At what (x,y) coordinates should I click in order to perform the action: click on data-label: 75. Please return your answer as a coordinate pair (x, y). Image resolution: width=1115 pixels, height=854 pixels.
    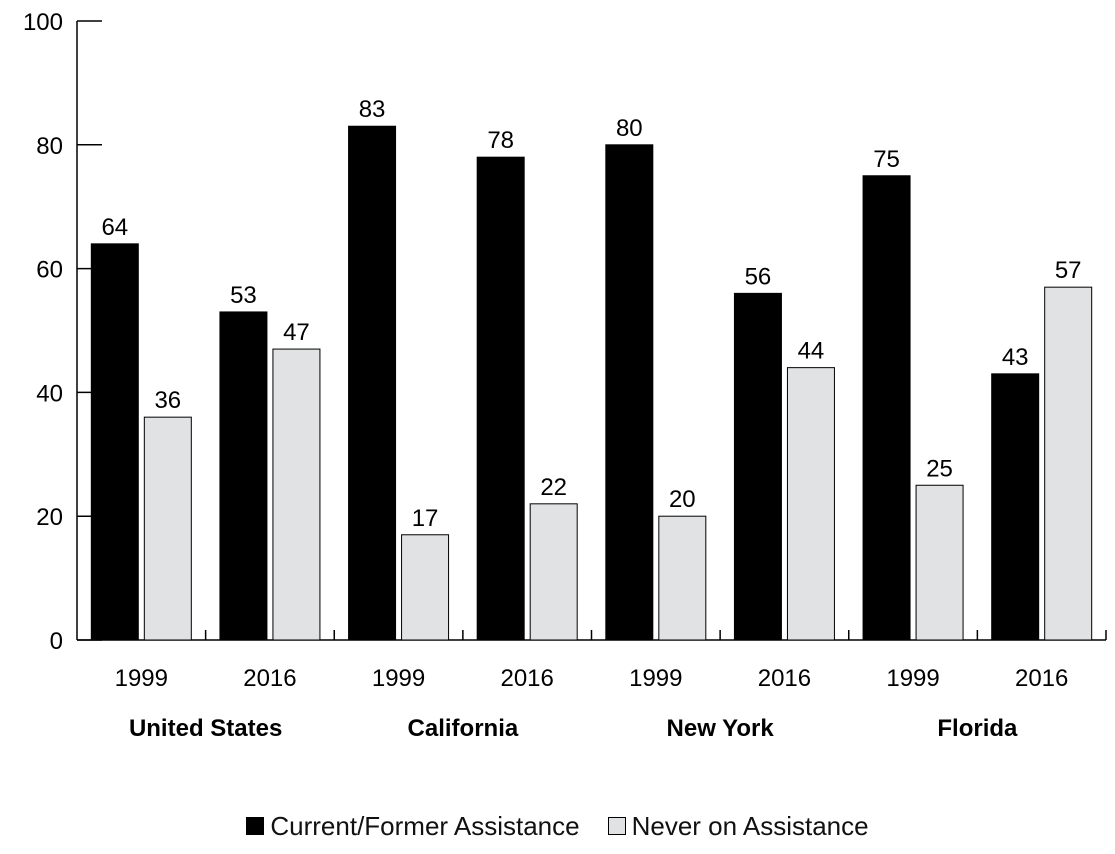
    Looking at the image, I should click on (886, 159).